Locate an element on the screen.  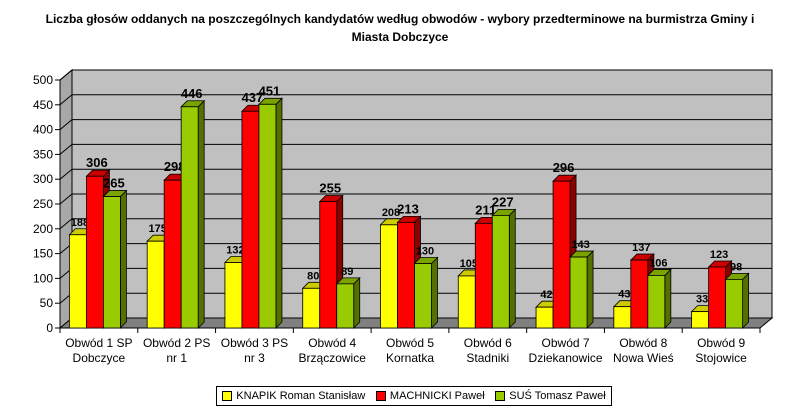
x-tick-label: Obwód 9 Stojowice is located at coordinates (721, 350).